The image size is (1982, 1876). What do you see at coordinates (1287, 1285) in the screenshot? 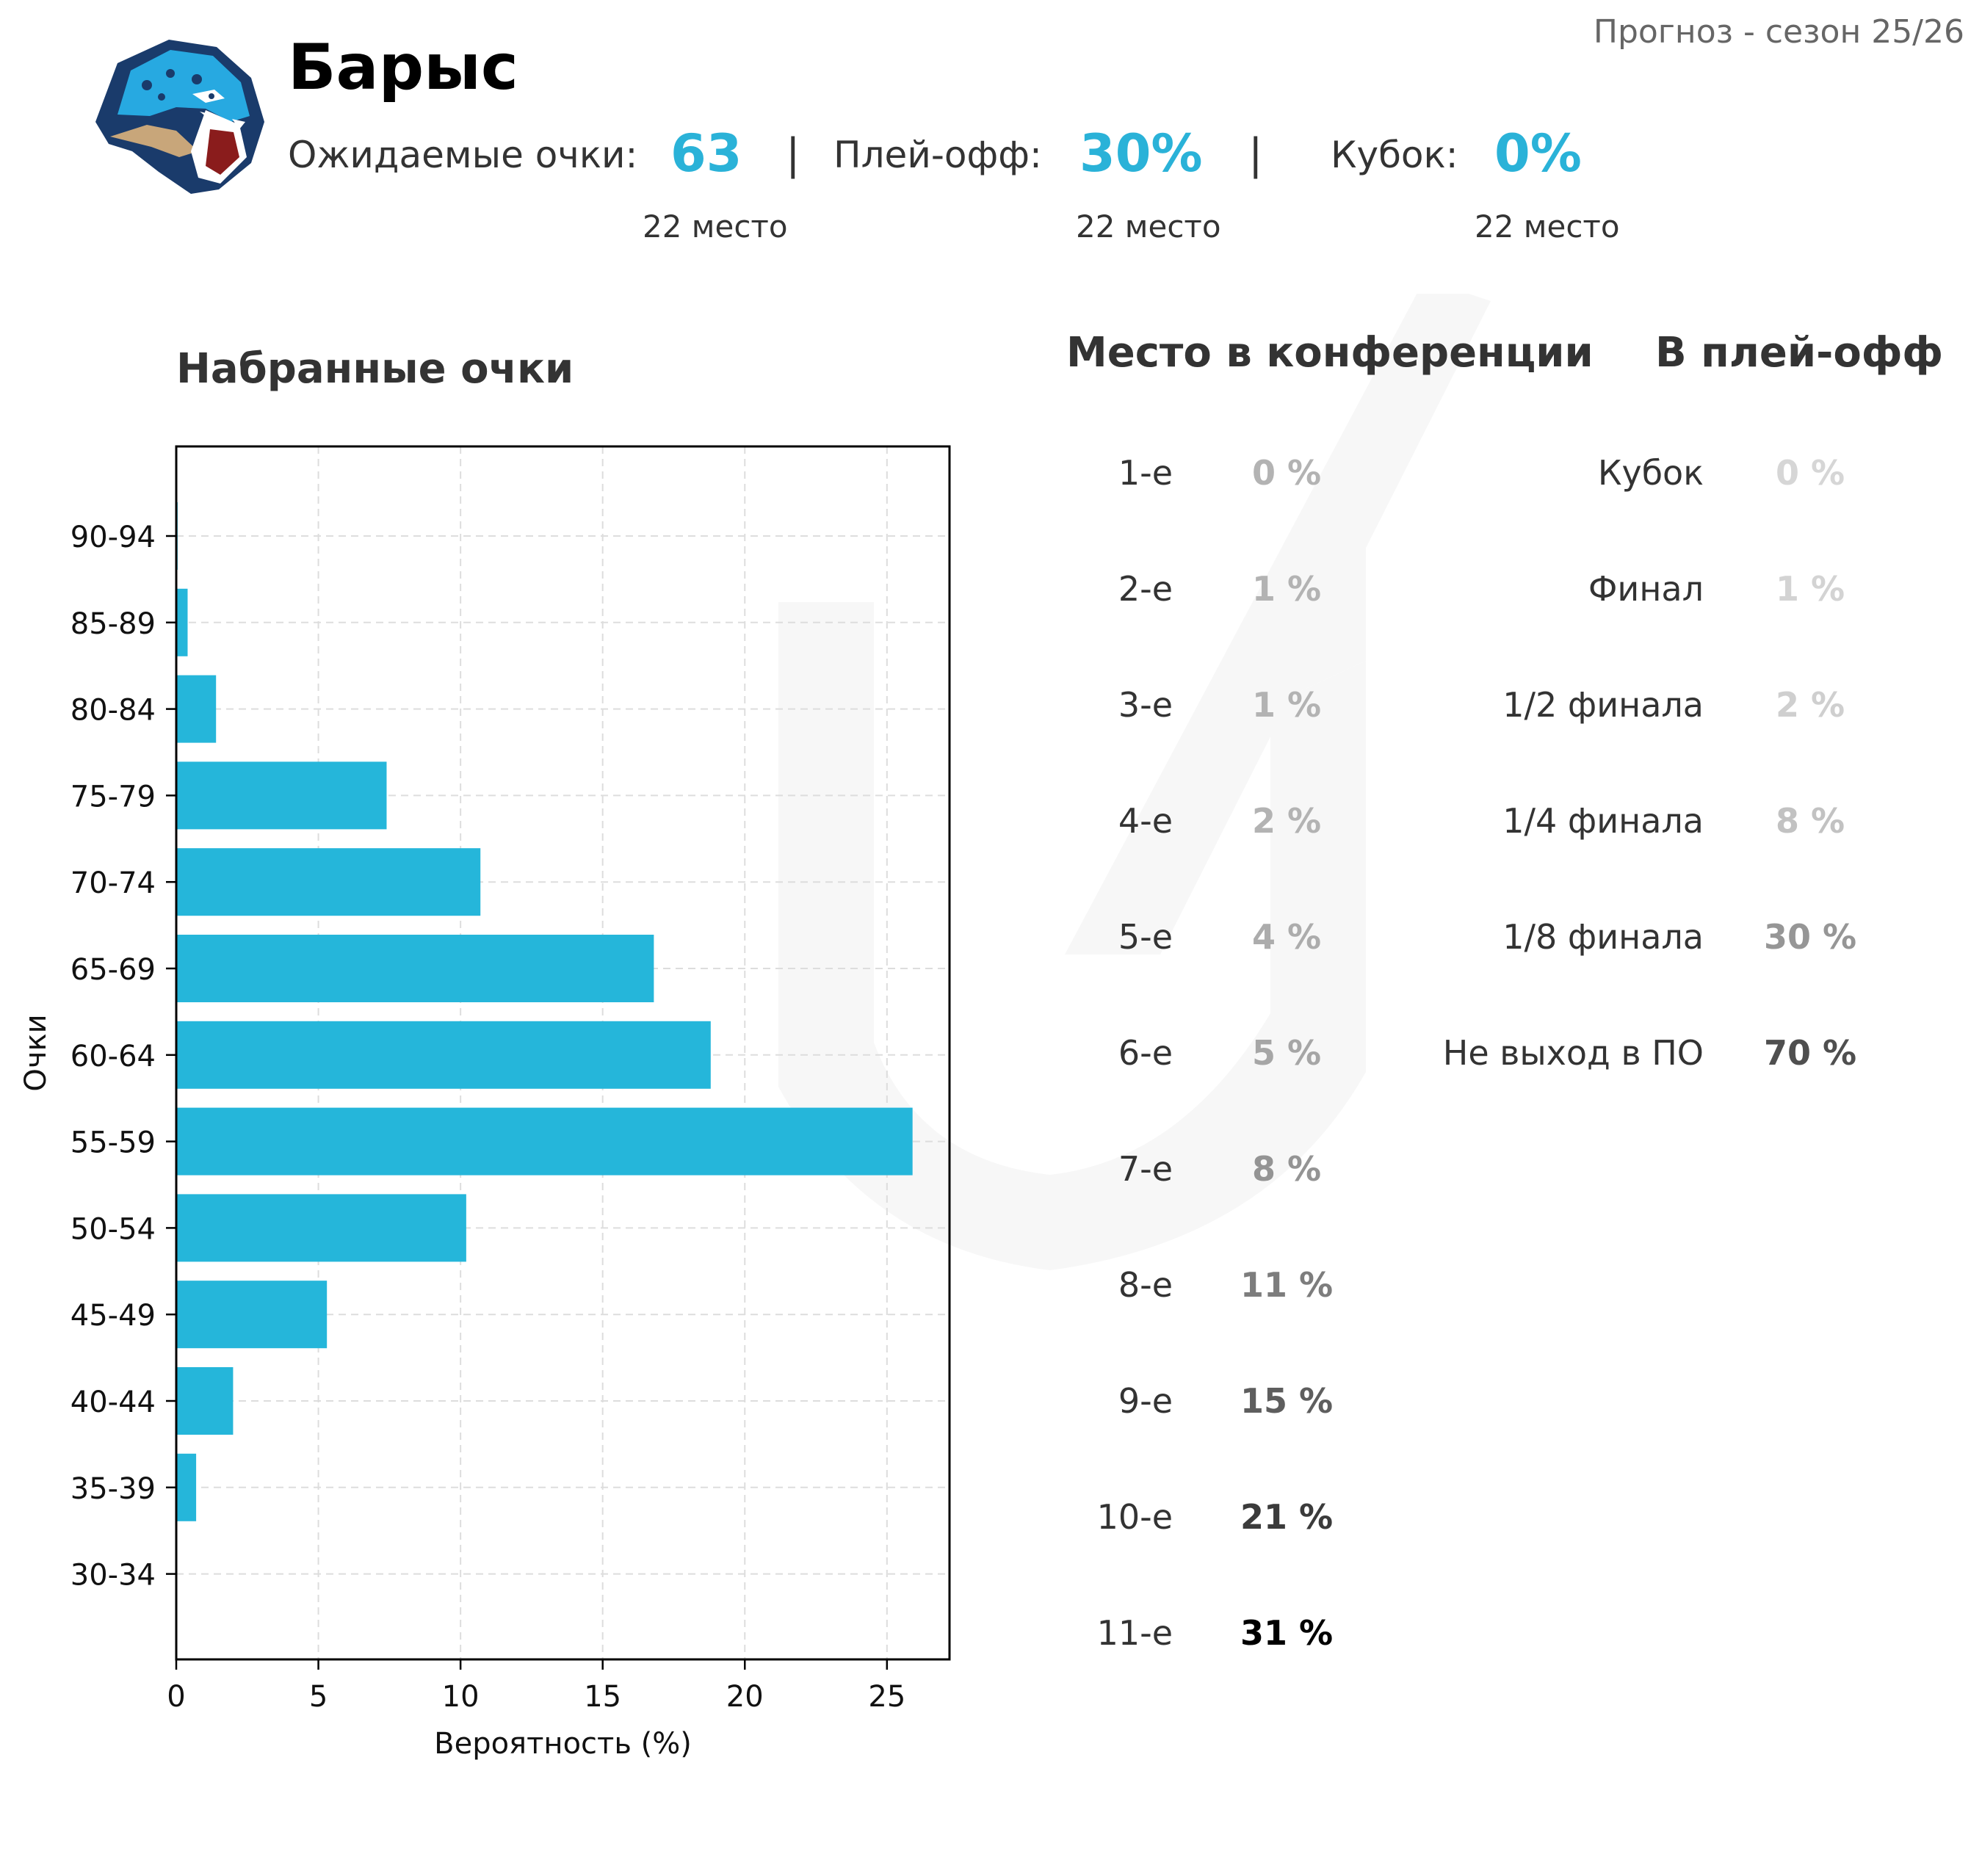
I see `conference-place-value: 11 %` at bounding box center [1287, 1285].